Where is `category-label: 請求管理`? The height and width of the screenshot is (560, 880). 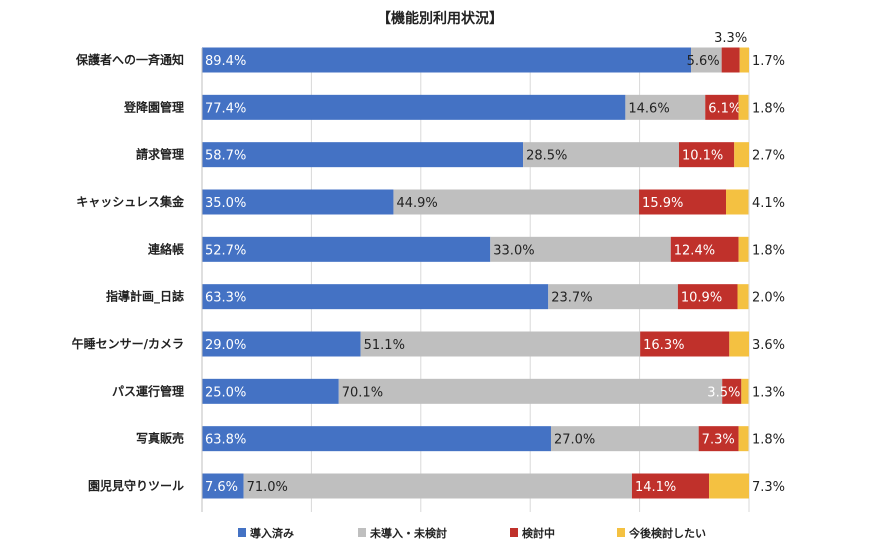
category-label: 請求管理 is located at coordinates (160, 154).